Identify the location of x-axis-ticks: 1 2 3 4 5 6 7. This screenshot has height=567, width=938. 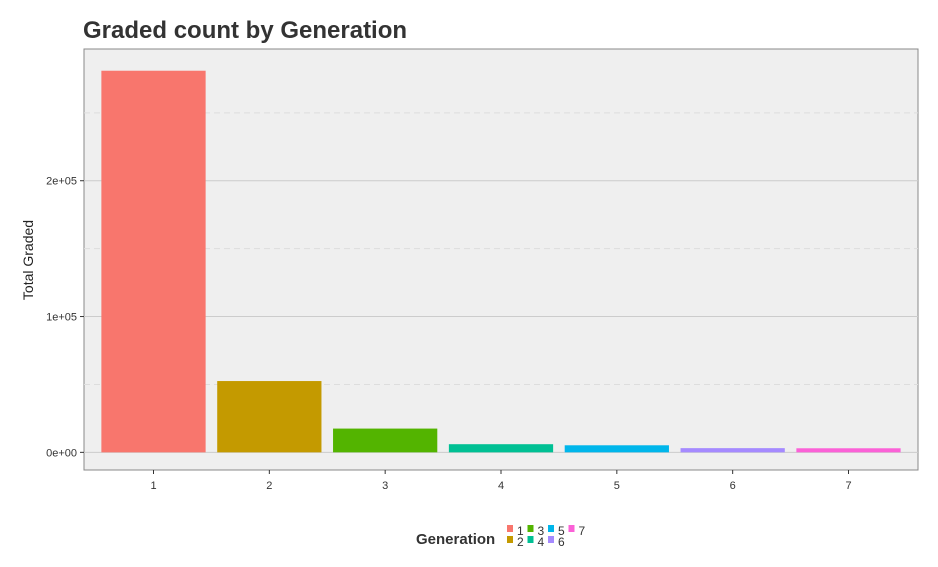
(501, 481).